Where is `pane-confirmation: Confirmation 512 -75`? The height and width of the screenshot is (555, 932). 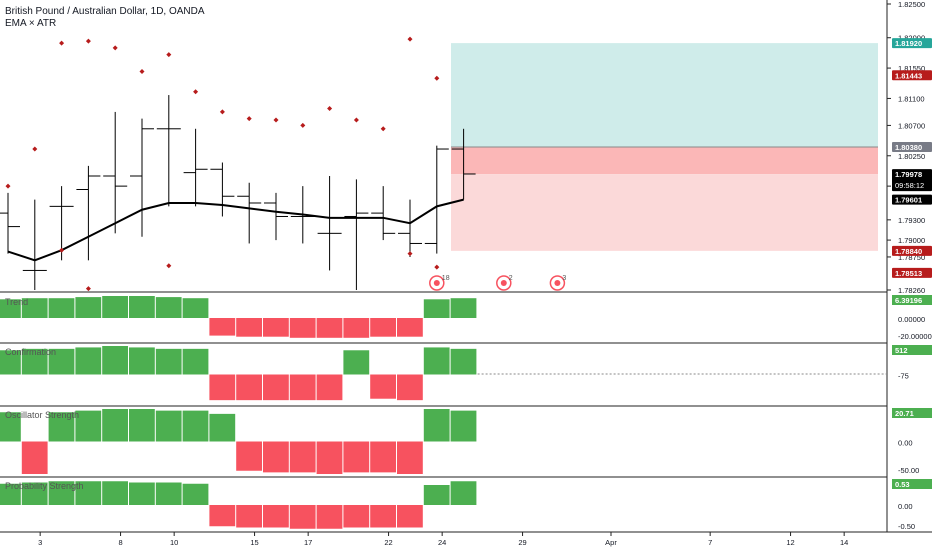
pane-confirmation: Confirmation 512 -75 is located at coordinates (466, 376).